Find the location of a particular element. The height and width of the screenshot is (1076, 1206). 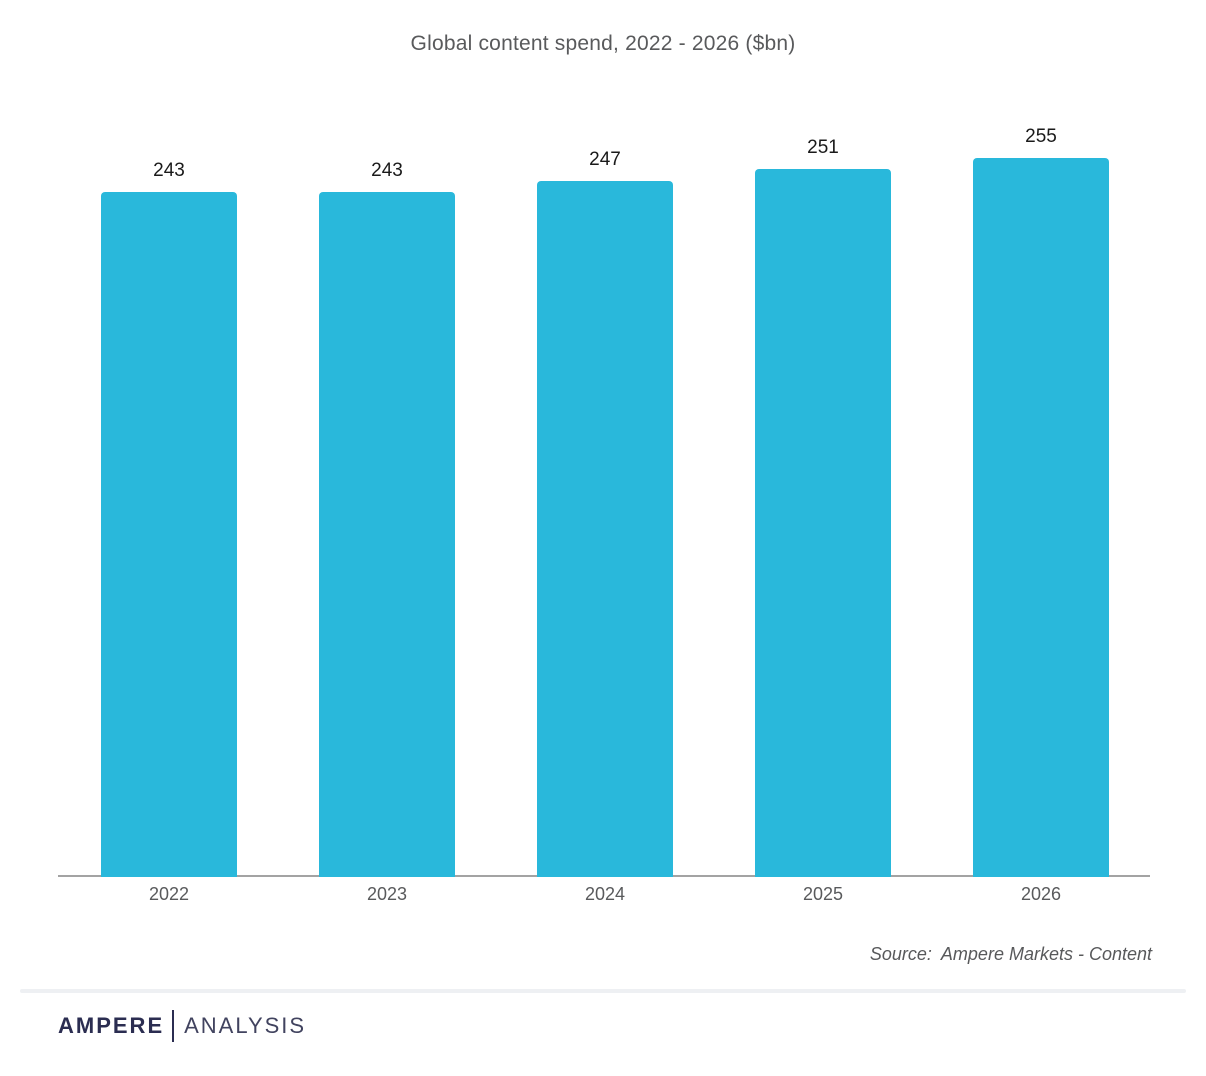

x-axis-labels: 2022 2023 2024 2025 2026 is located at coordinates (603, 897).